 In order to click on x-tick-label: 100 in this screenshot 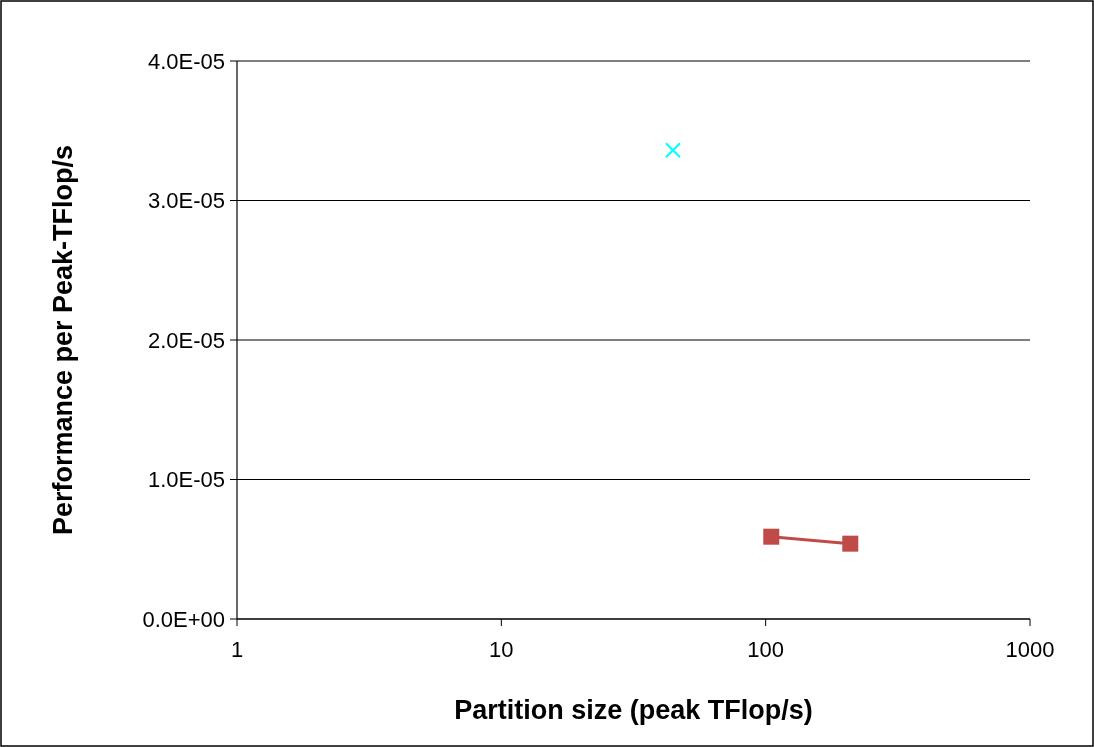, I will do `click(766, 649)`.